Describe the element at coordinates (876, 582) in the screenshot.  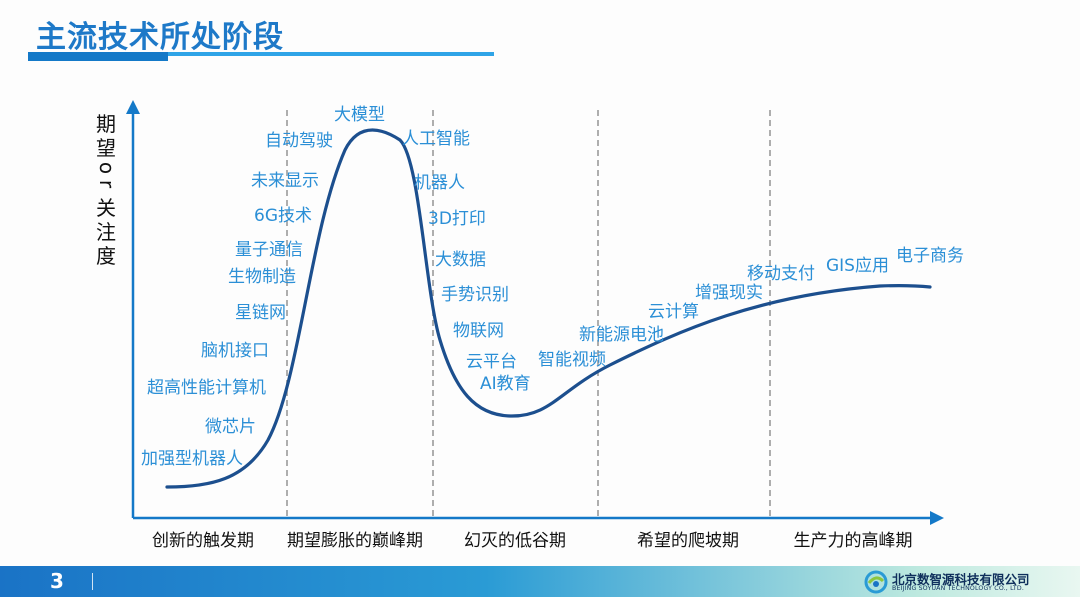
I see `company-logo-icon` at that location.